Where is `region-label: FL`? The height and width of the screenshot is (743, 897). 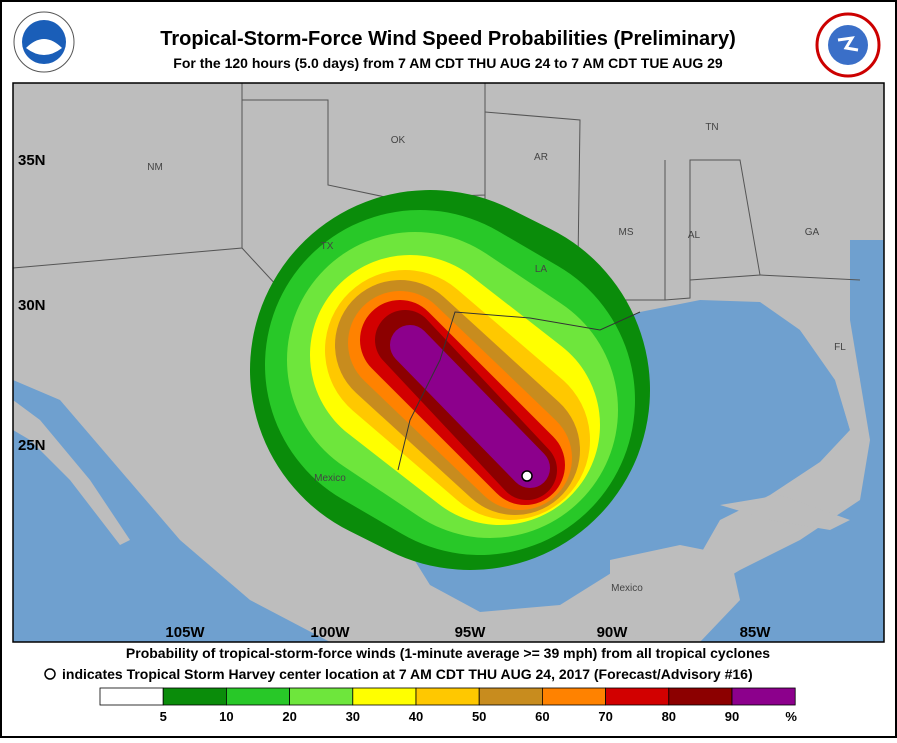
region-label: FL is located at coordinates (840, 347).